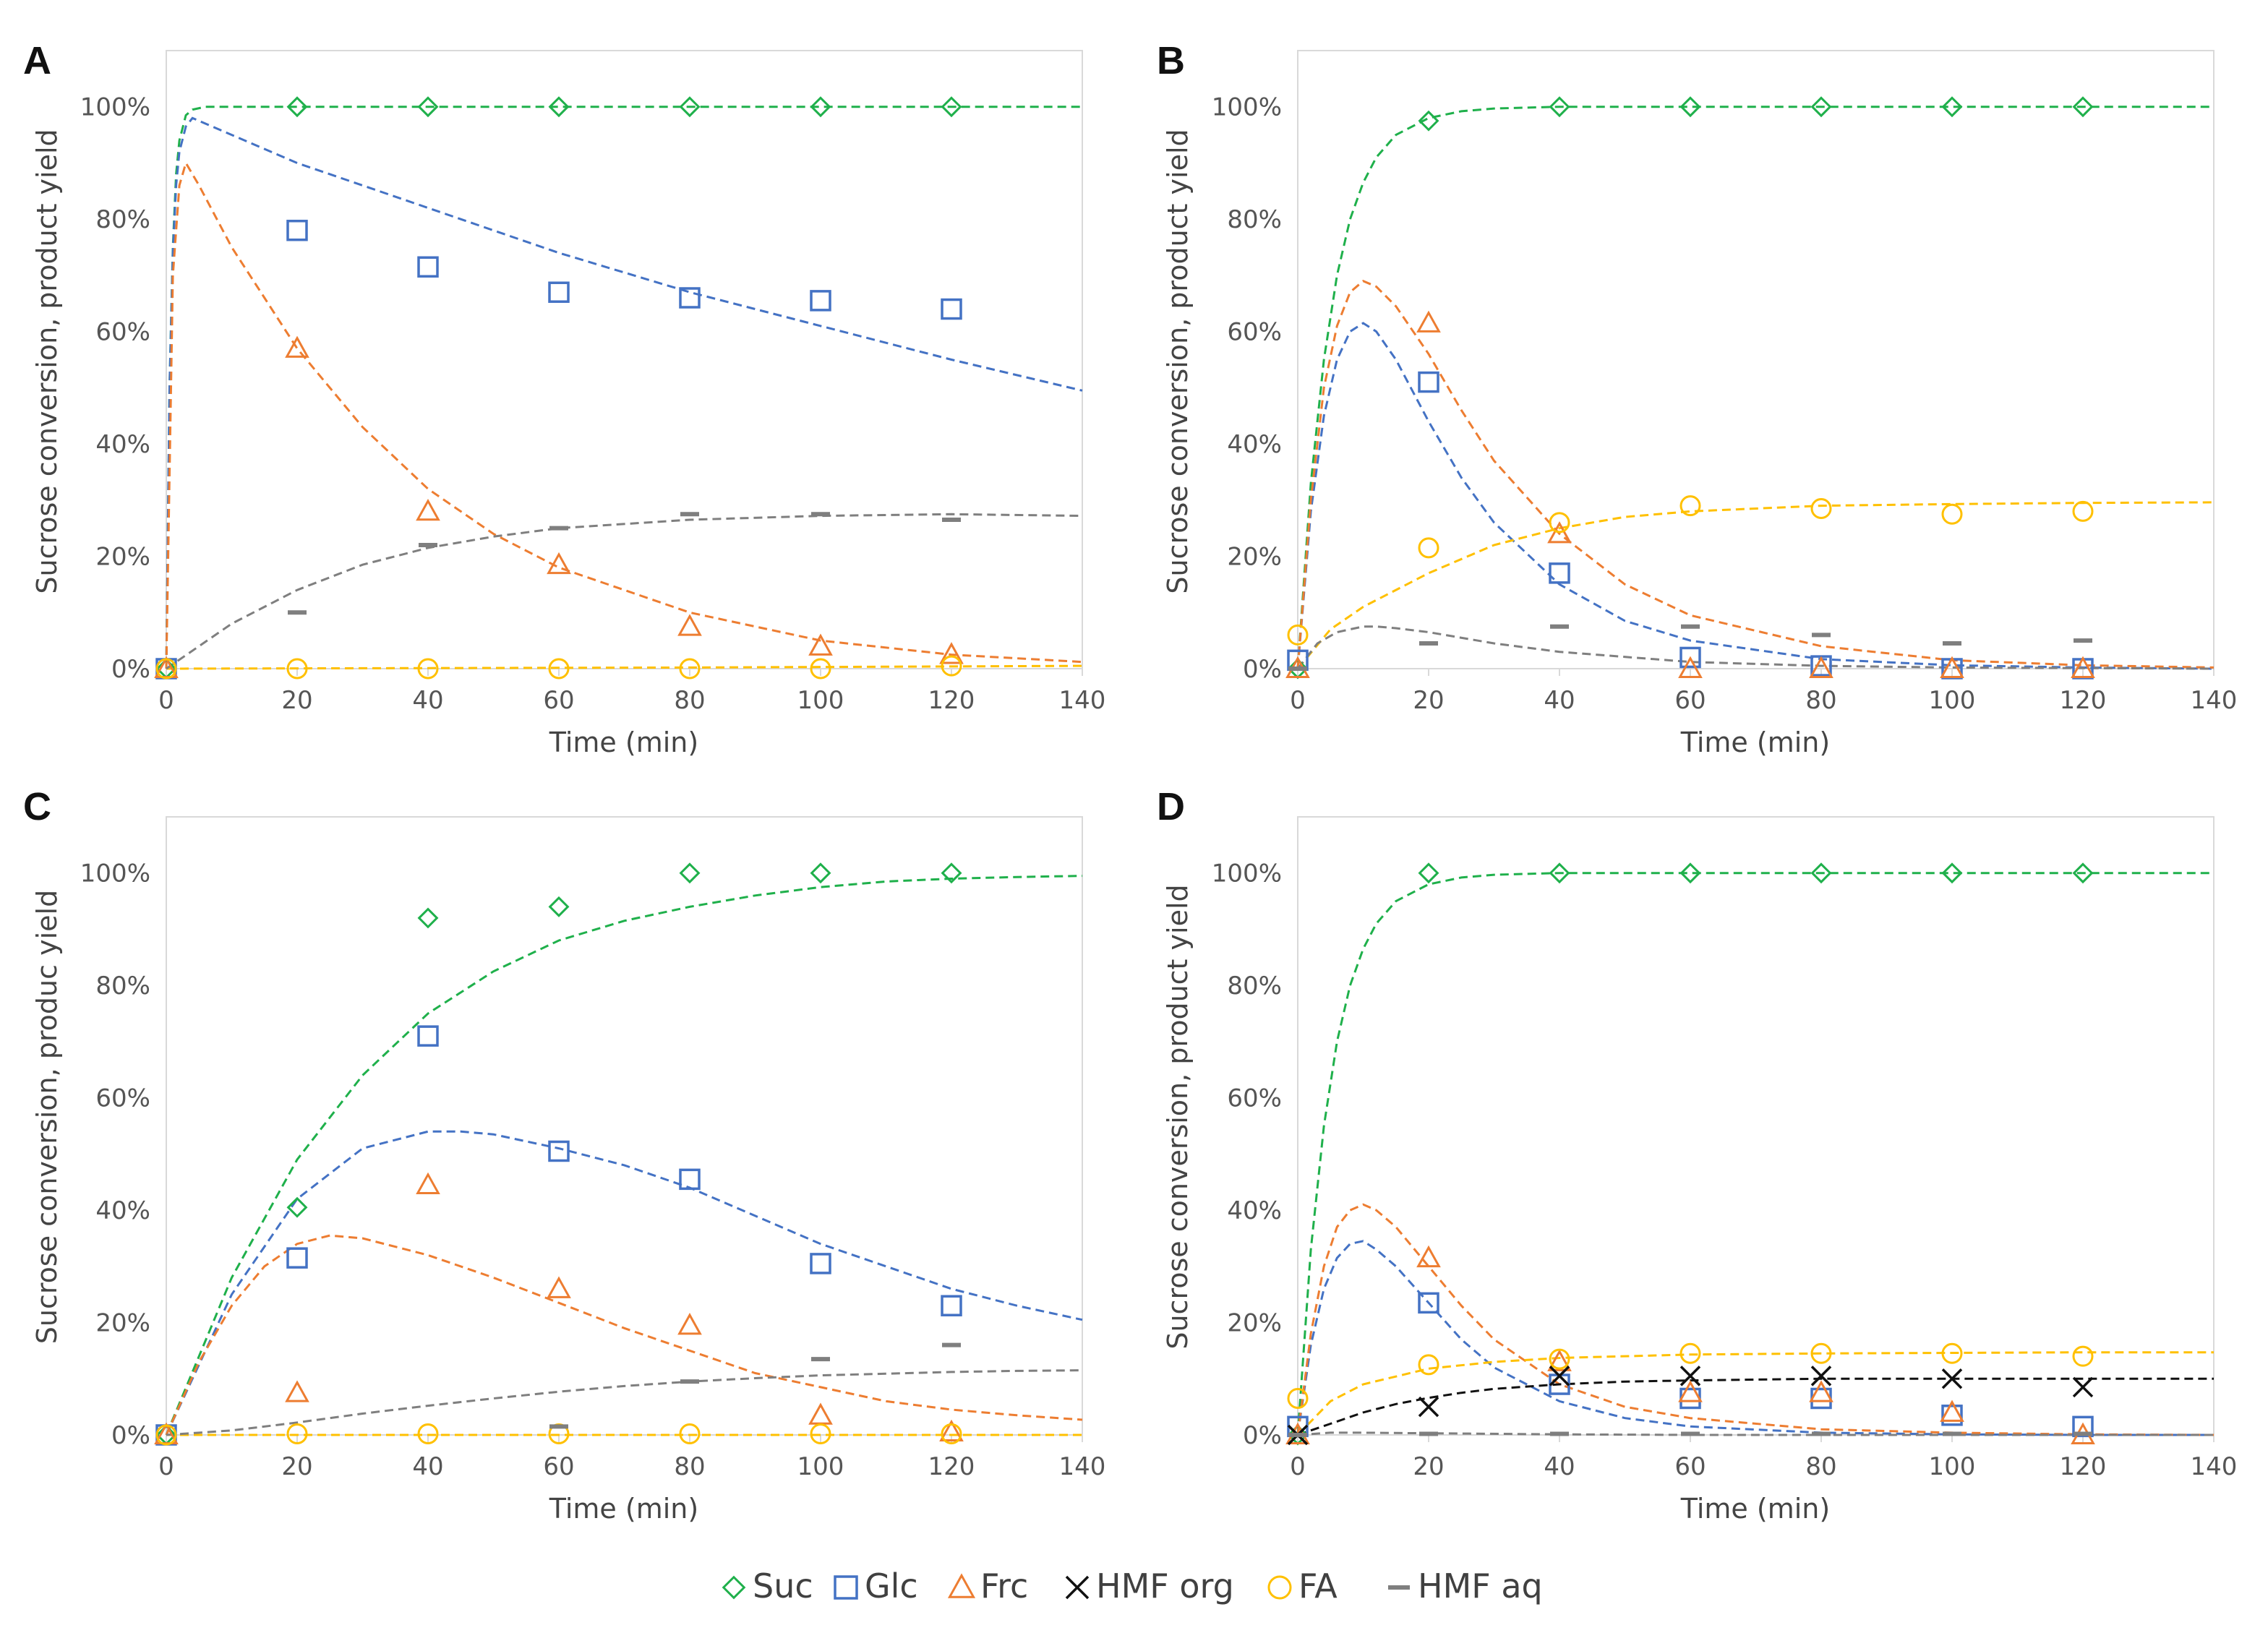  I want to click on x-tick-label: 100, so click(1952, 700).